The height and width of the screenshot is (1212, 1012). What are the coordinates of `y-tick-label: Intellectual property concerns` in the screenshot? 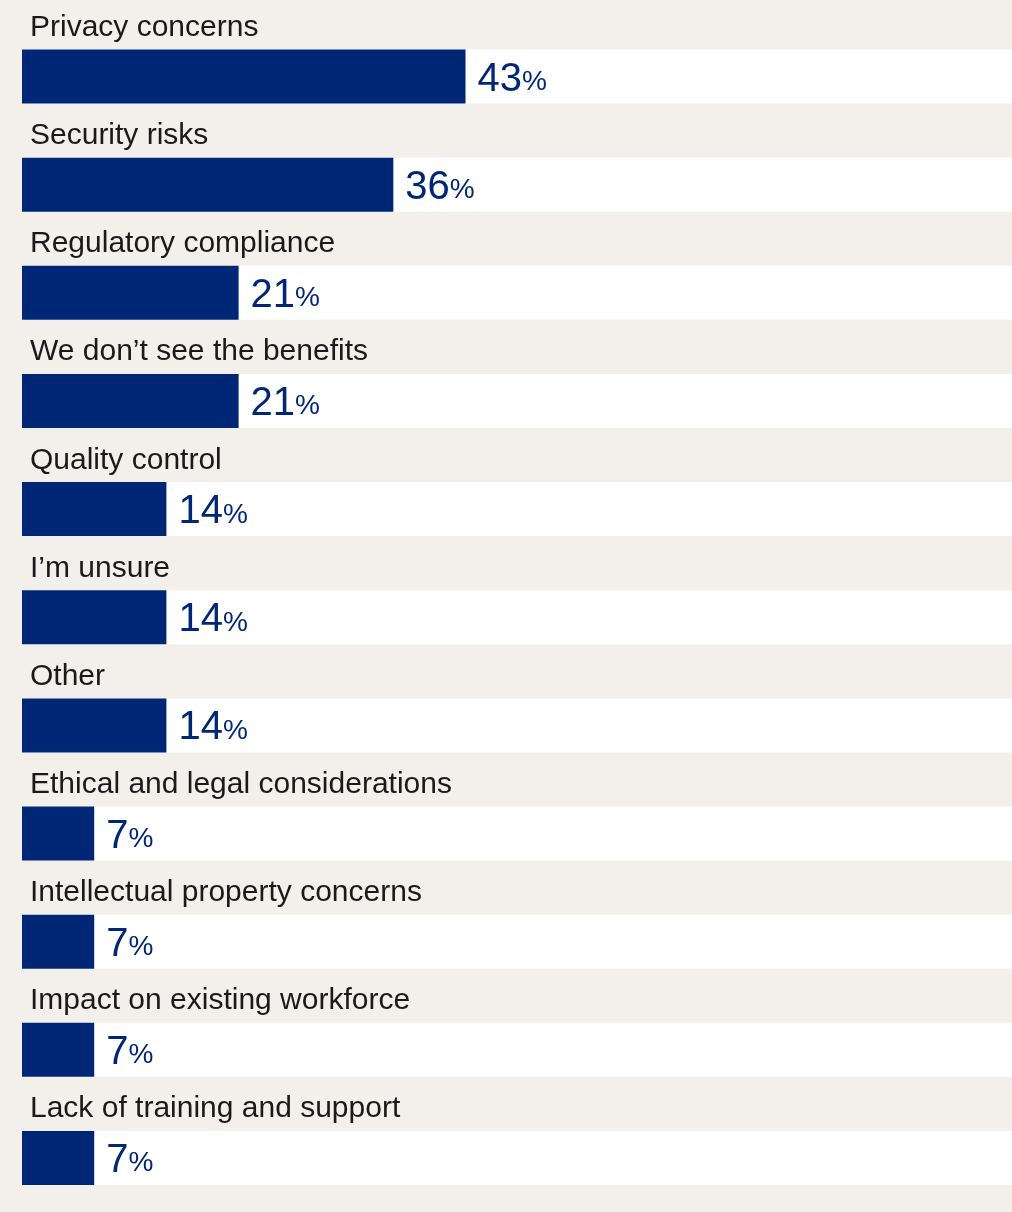 It's located at (226, 891).